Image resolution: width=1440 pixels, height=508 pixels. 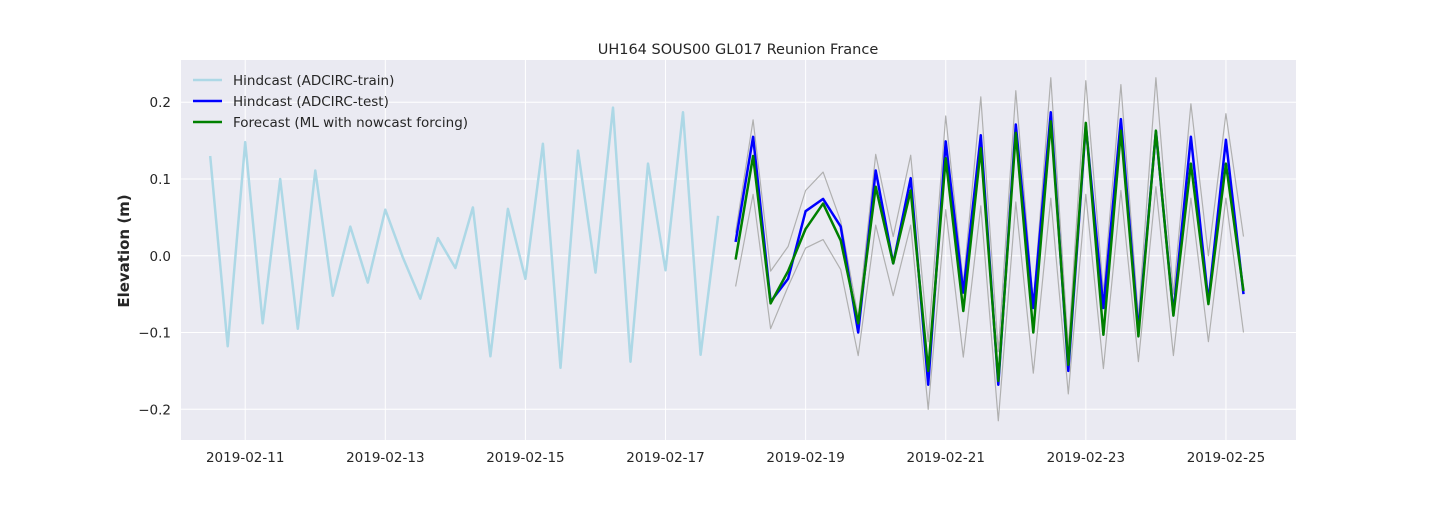 I want to click on y-tick-label: −0.2, so click(x=154, y=410).